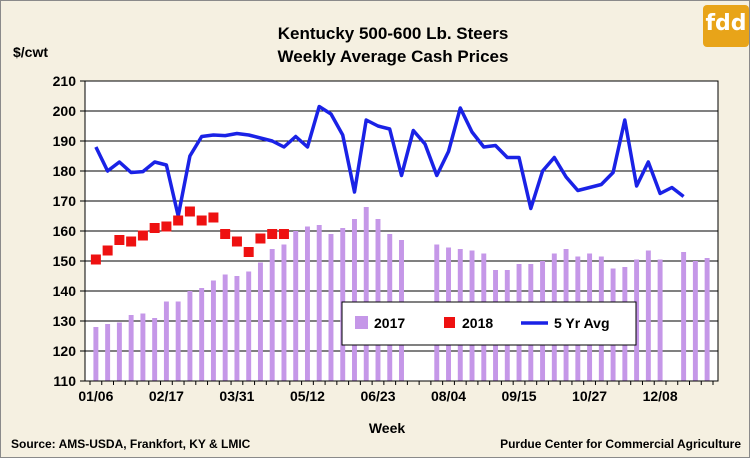  What do you see at coordinates (361, 322) in the screenshot?
I see `legend-swatch-2017` at bounding box center [361, 322].